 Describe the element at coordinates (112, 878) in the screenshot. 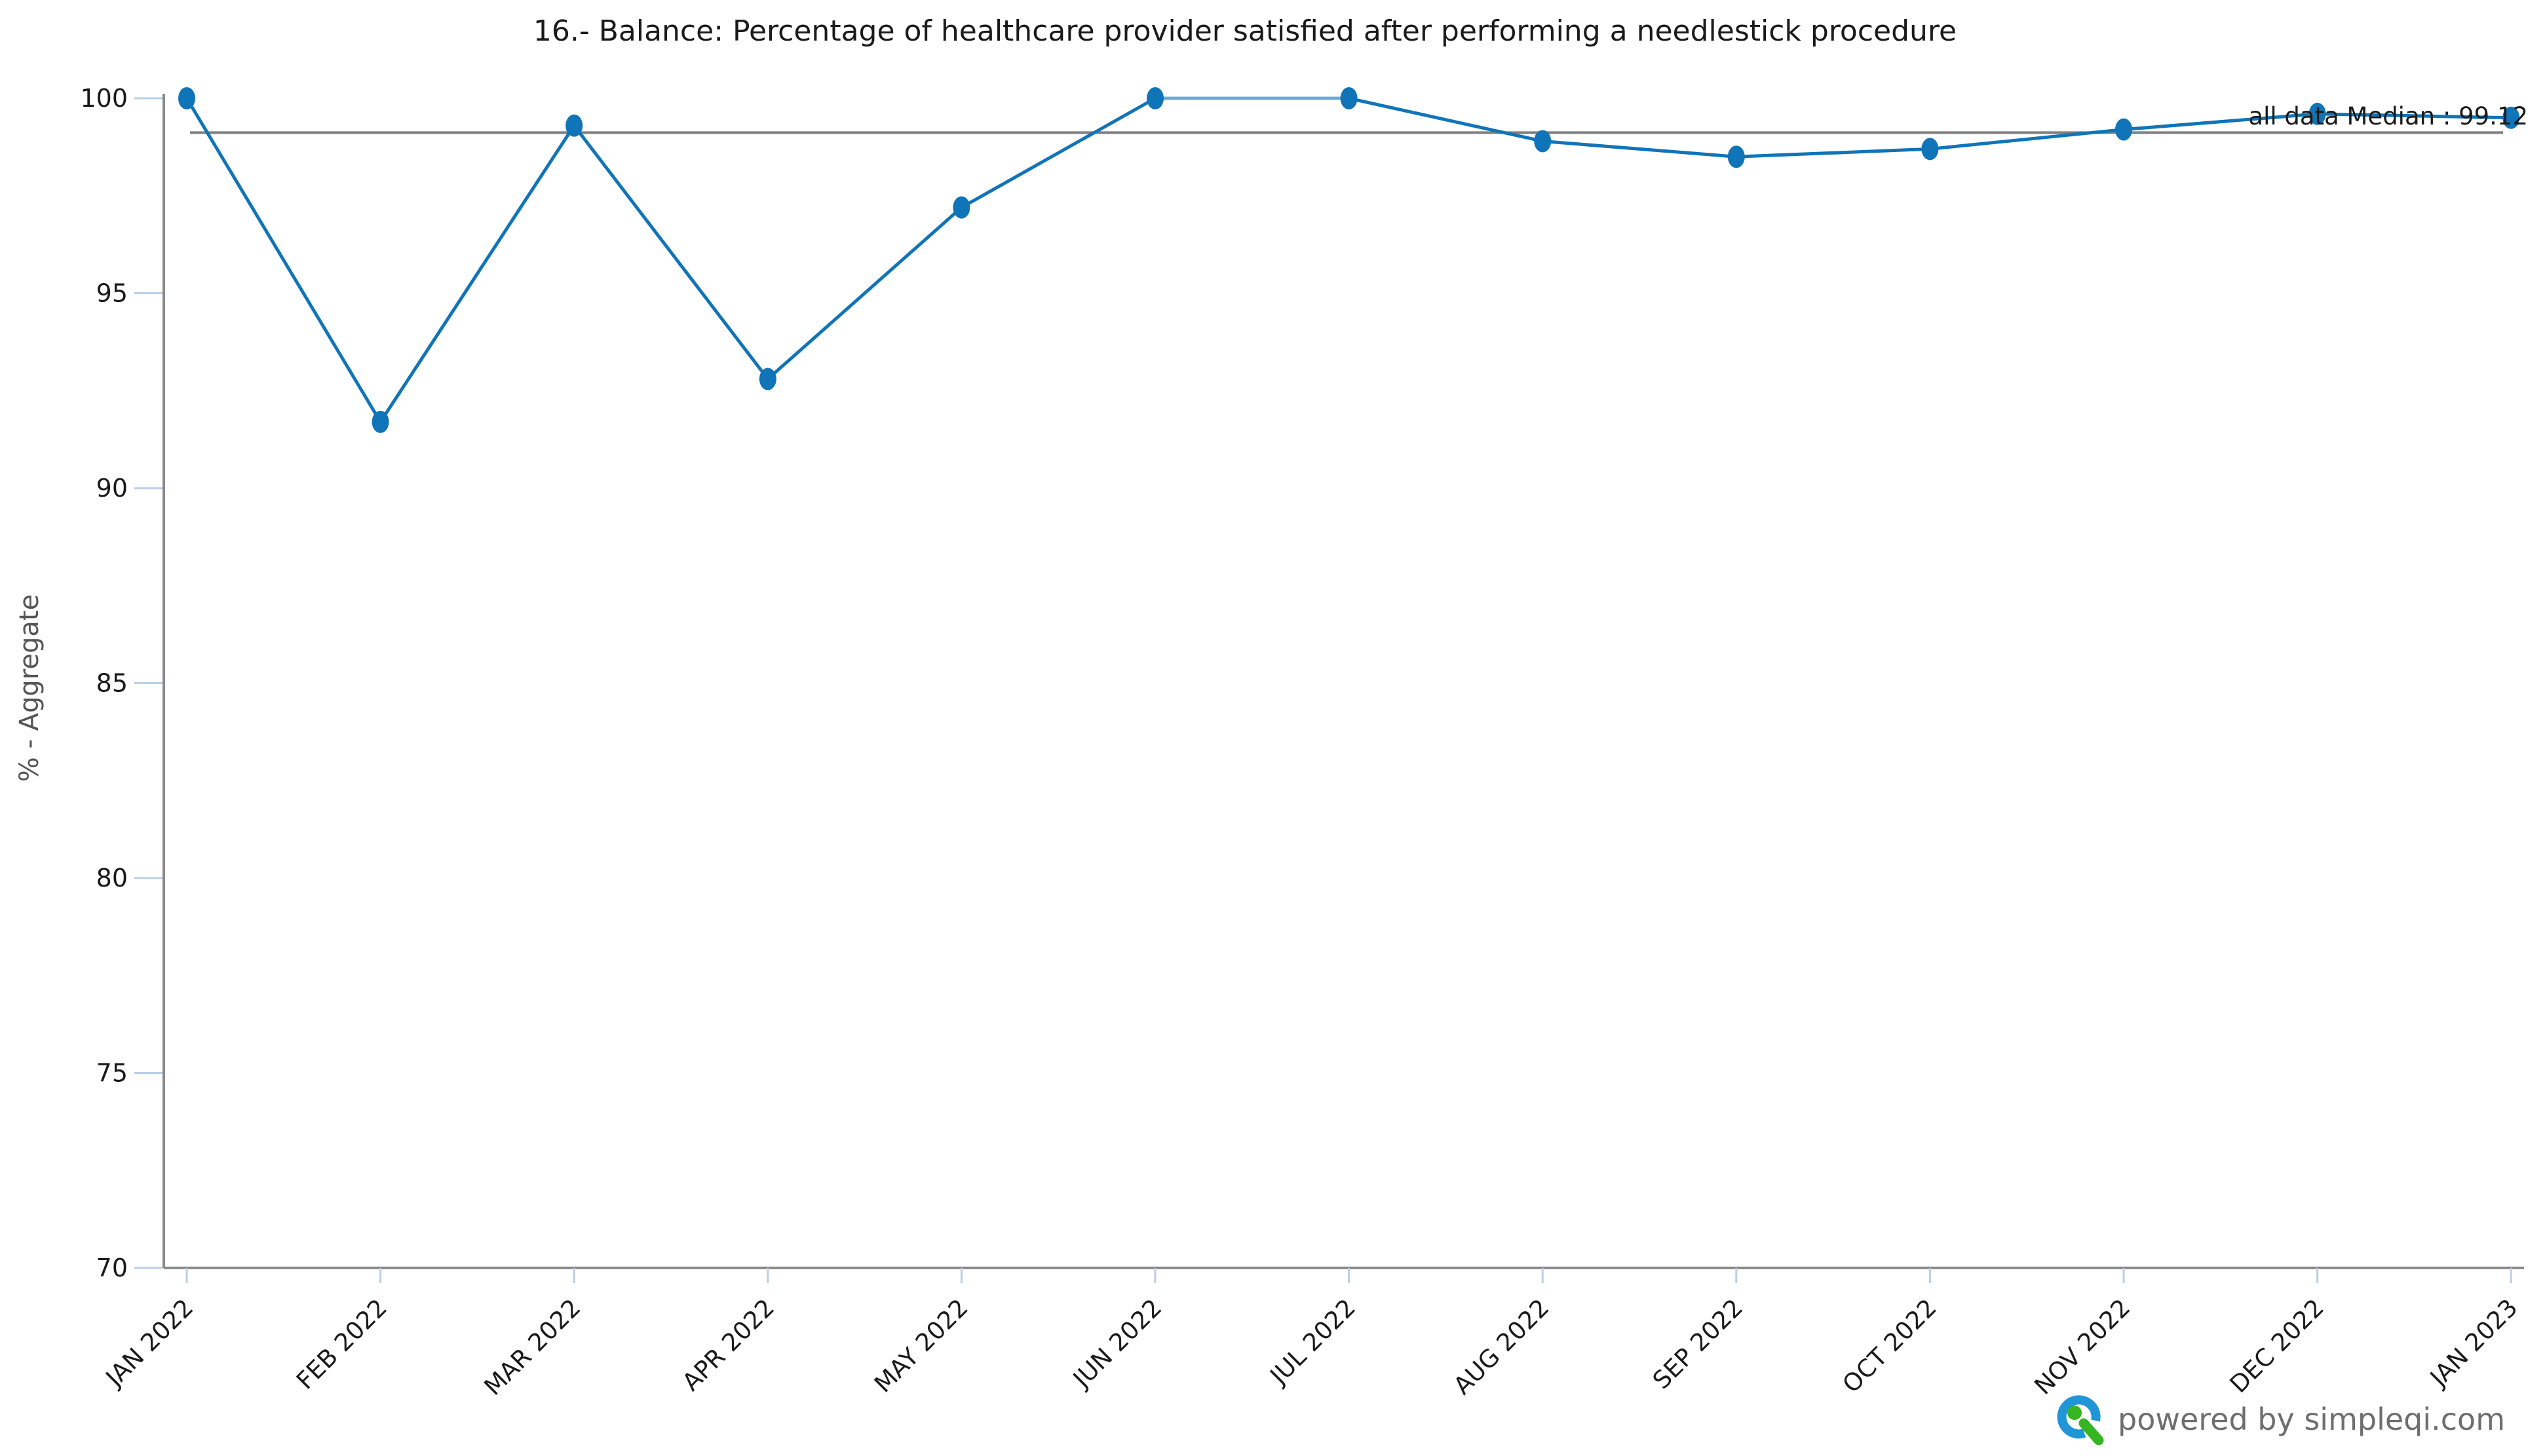

I see `y-tick-label: 80` at that location.